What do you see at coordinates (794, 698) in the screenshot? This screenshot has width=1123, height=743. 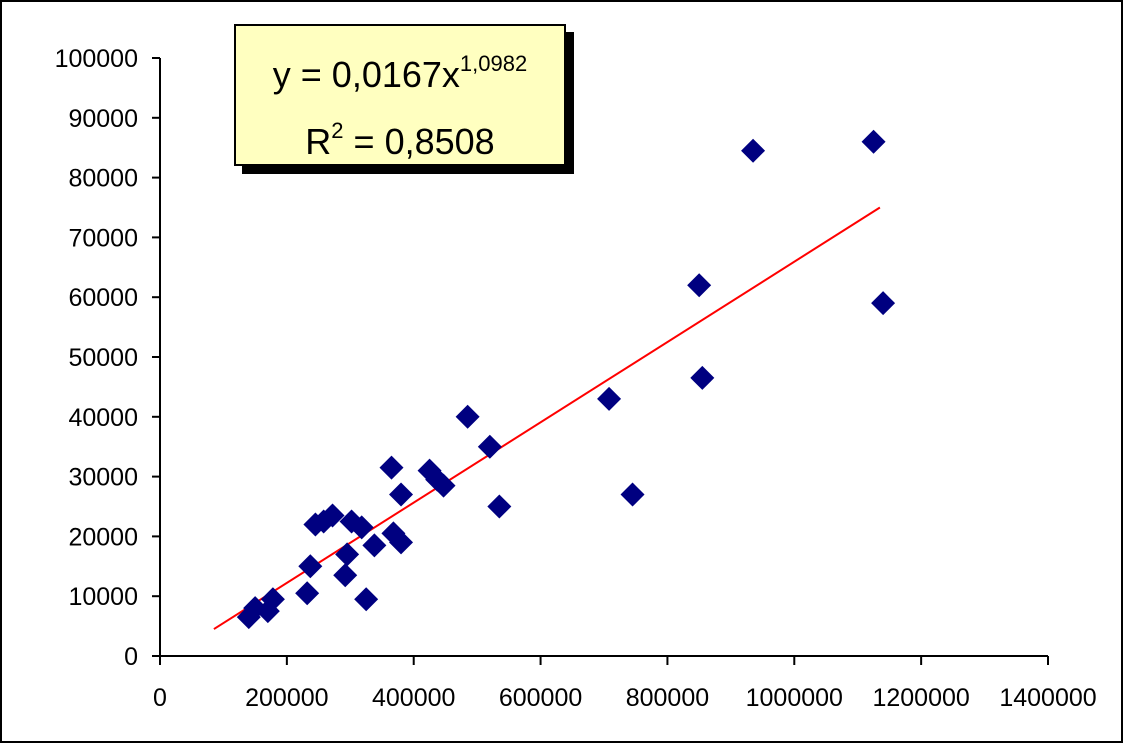 I see `x-tick-label: 1000000` at bounding box center [794, 698].